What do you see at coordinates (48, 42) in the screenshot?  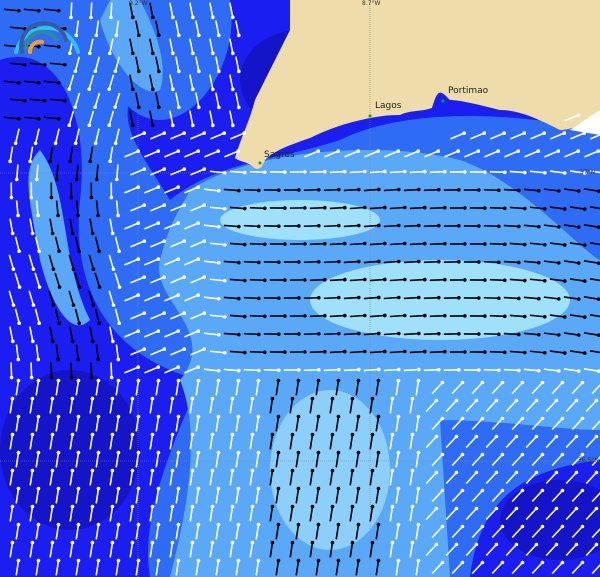 I see `speed-gauge-icon` at bounding box center [48, 42].